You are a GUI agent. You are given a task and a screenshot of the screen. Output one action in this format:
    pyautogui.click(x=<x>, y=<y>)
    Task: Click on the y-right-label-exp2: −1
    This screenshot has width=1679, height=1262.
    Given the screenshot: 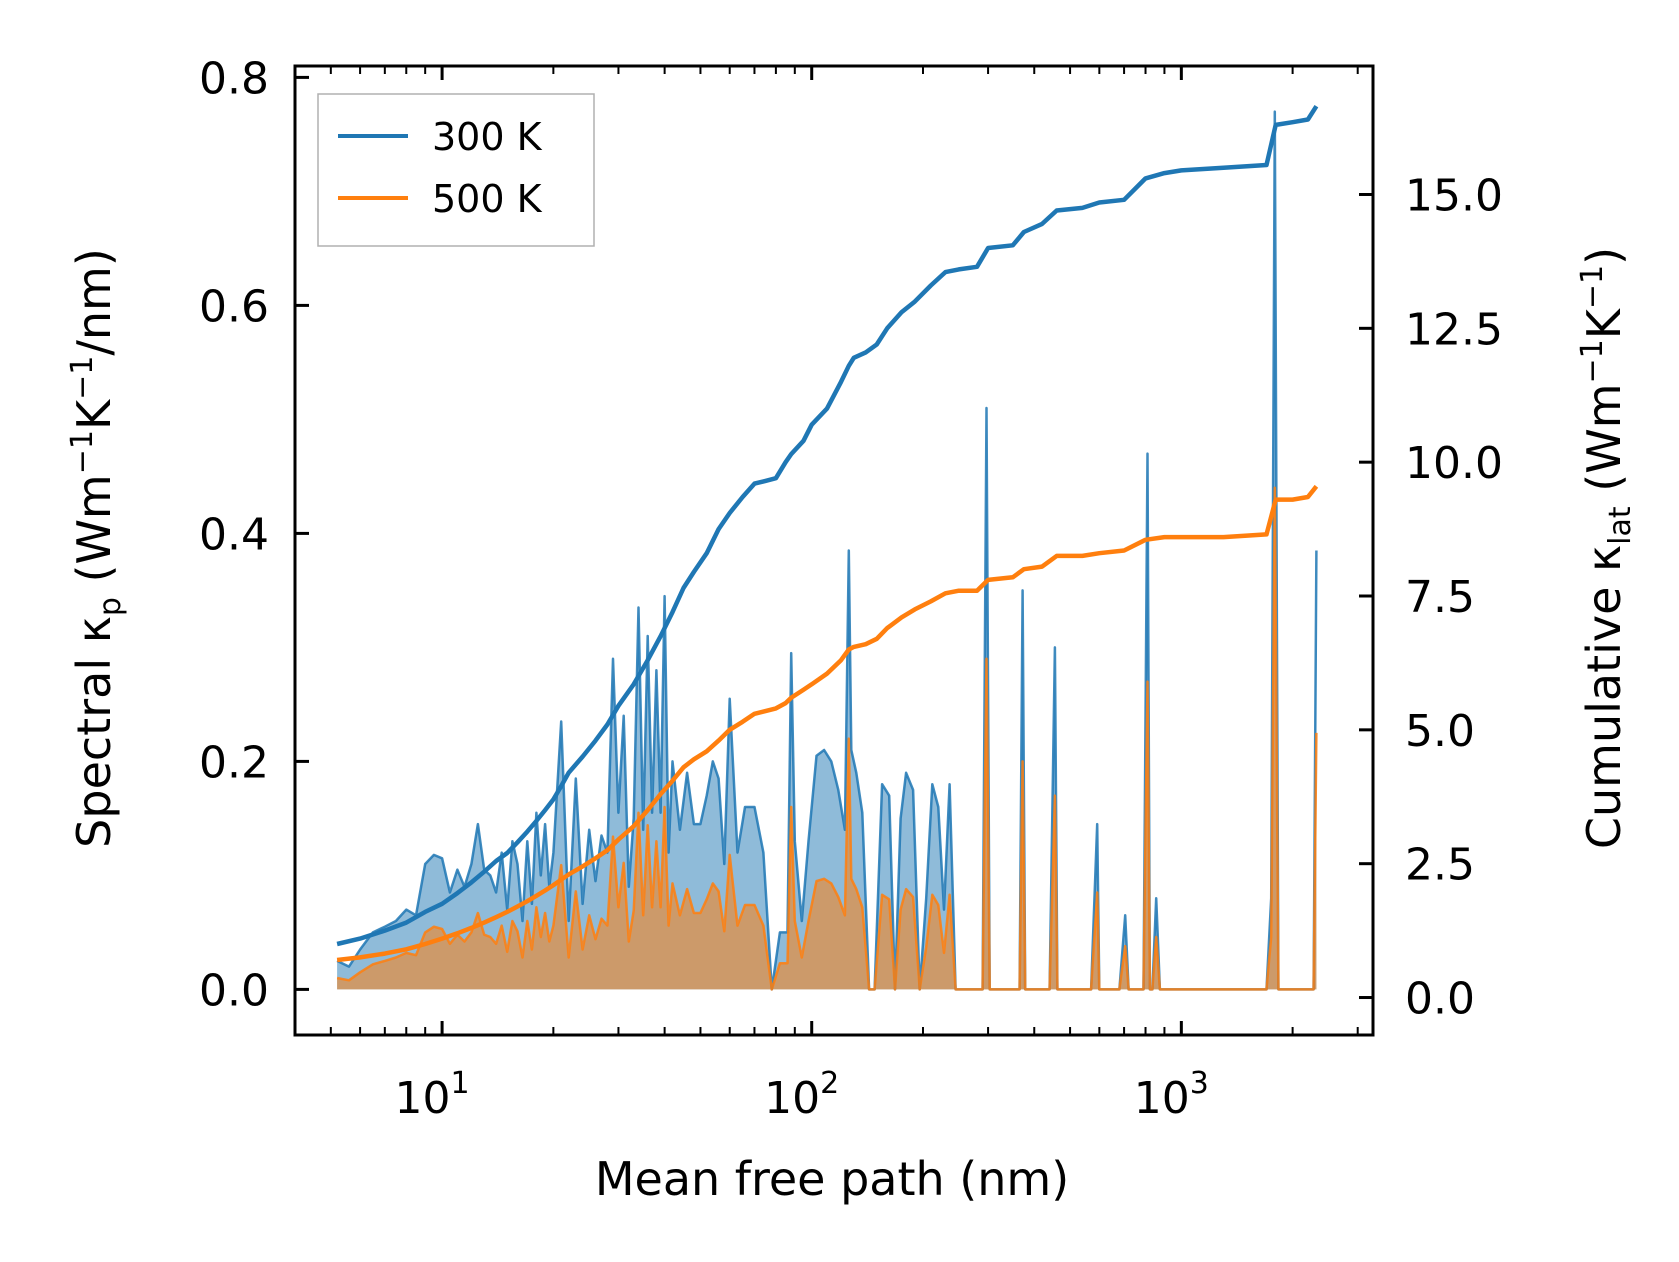 What is the action you would take?
    pyautogui.click(x=1592, y=287)
    